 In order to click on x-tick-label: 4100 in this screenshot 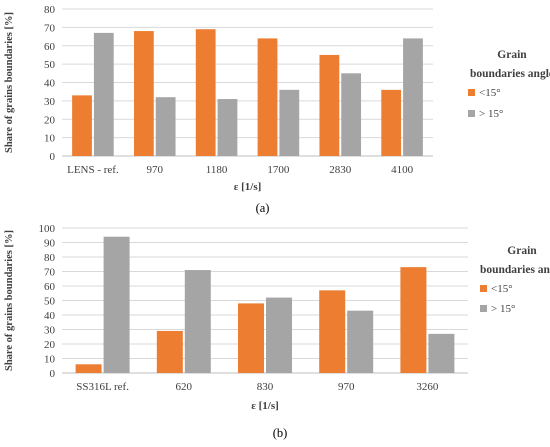, I will do `click(402, 170)`.